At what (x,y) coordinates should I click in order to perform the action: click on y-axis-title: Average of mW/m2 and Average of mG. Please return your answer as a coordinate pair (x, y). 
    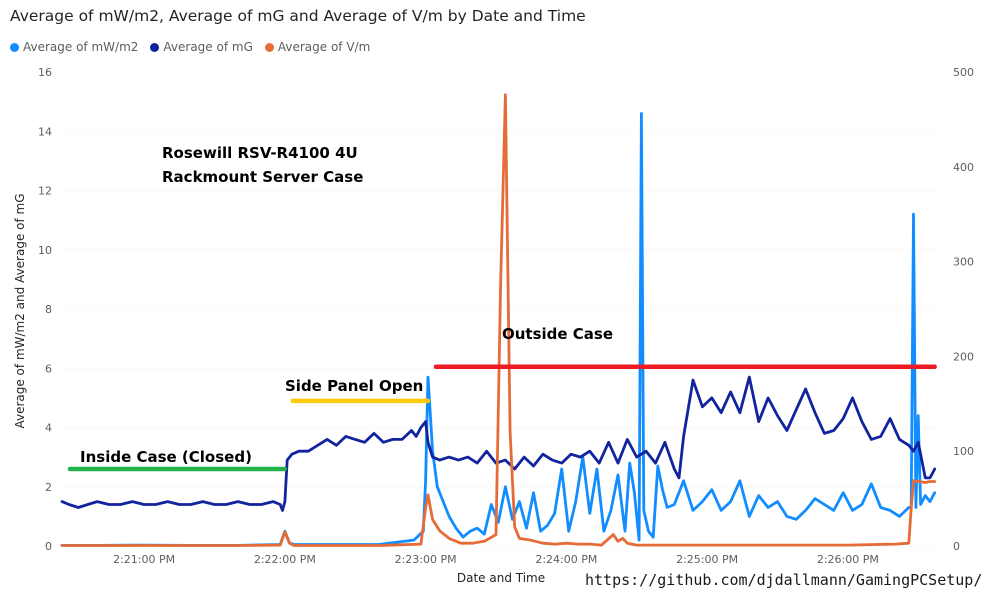
    Looking at the image, I should click on (20, 310).